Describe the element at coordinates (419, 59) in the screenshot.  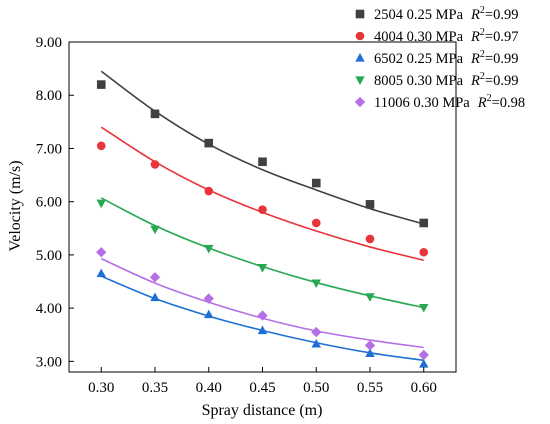
I see `legend-series-name: 6502 0.25 MPa` at that location.